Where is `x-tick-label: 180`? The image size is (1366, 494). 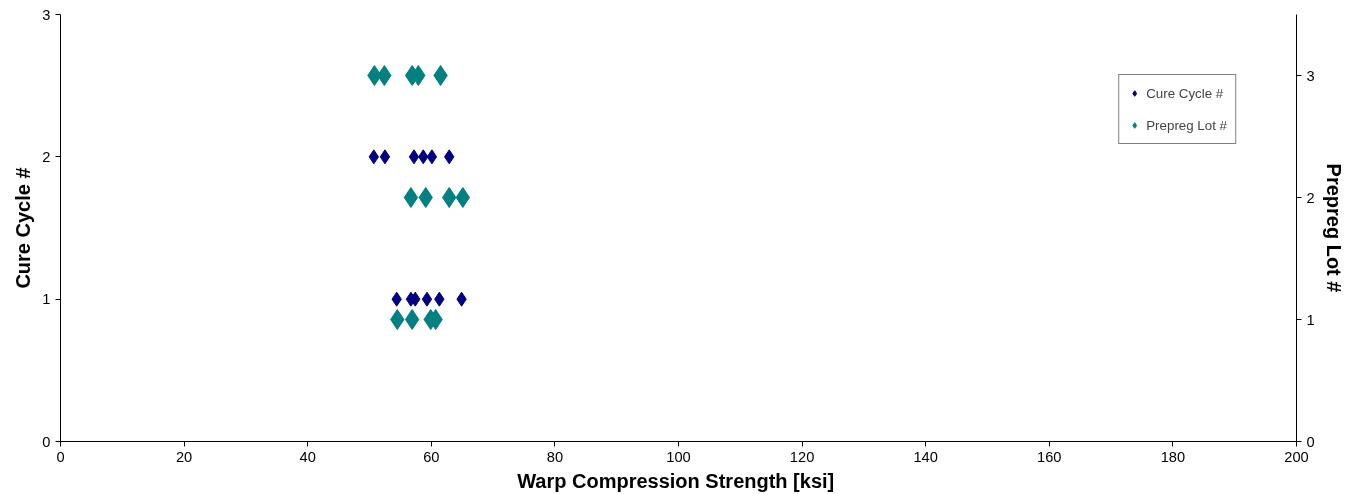
x-tick-label: 180 is located at coordinates (1173, 456).